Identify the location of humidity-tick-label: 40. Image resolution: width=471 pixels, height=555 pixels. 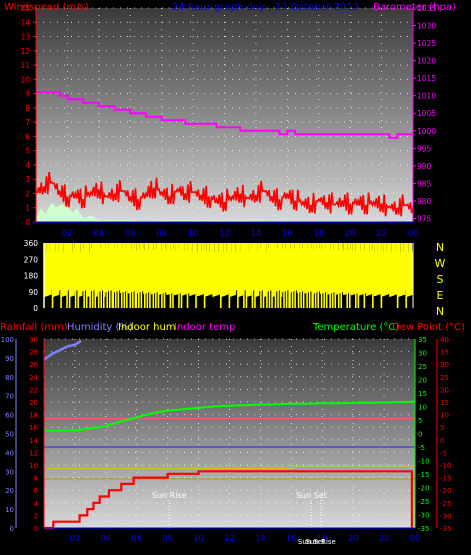
(9, 453).